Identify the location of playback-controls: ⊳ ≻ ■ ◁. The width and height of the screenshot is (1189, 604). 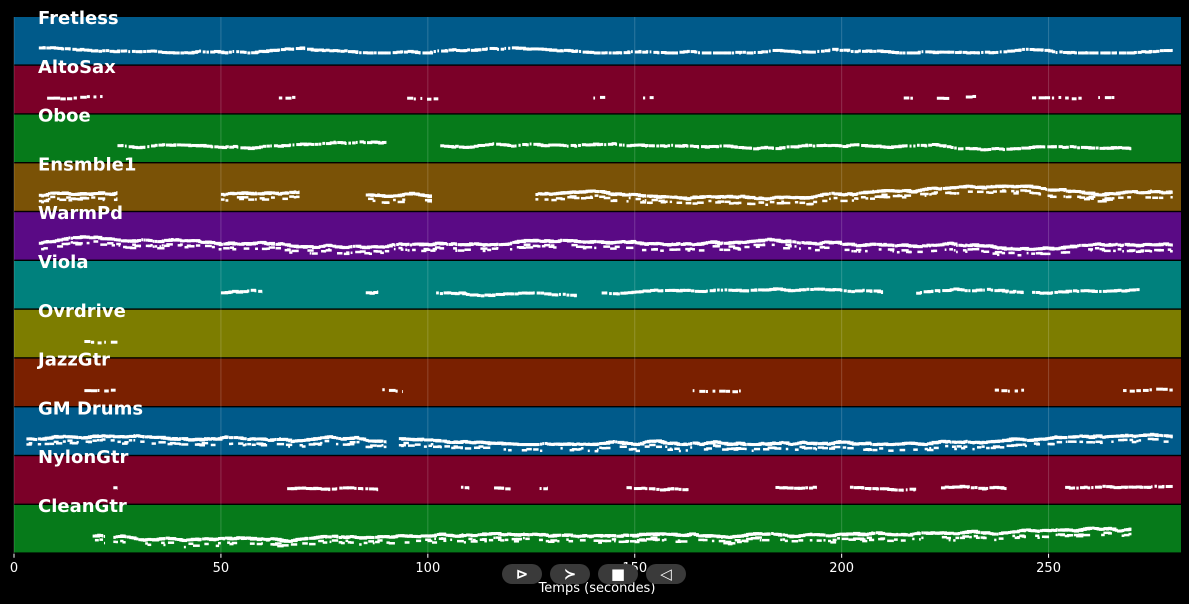
(594, 574).